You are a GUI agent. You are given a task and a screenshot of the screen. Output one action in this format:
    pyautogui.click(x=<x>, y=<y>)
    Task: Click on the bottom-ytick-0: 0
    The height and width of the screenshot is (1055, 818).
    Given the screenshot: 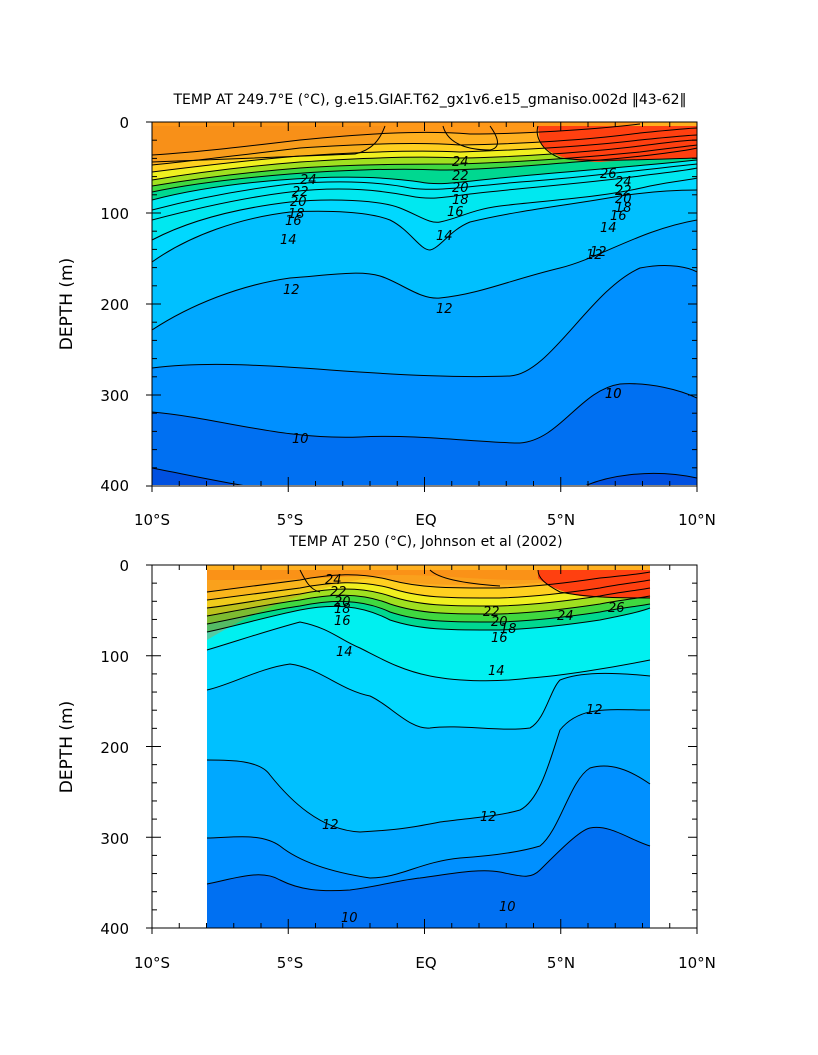 What is the action you would take?
    pyautogui.click(x=124, y=566)
    